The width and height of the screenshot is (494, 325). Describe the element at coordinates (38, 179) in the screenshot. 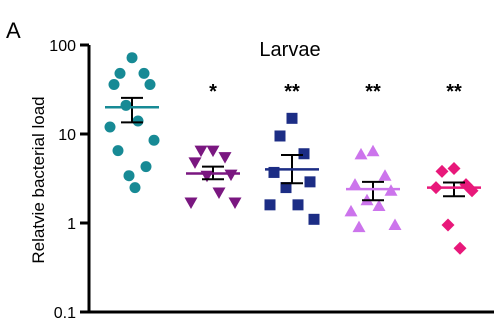

I see `y-axis-label: Relatvie bacterial load` at that location.